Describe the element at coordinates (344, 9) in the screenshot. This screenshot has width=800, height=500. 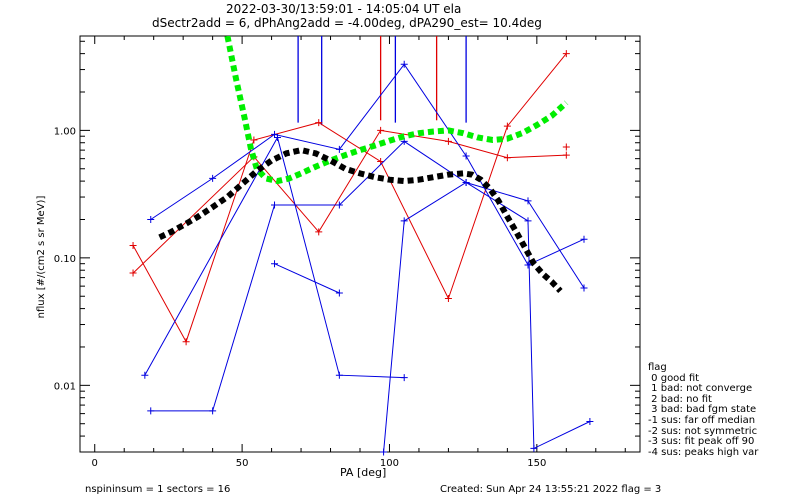
I see `chart-title: 2022-03-30/13:59:01 - 14:05:04 UT ela` at that location.